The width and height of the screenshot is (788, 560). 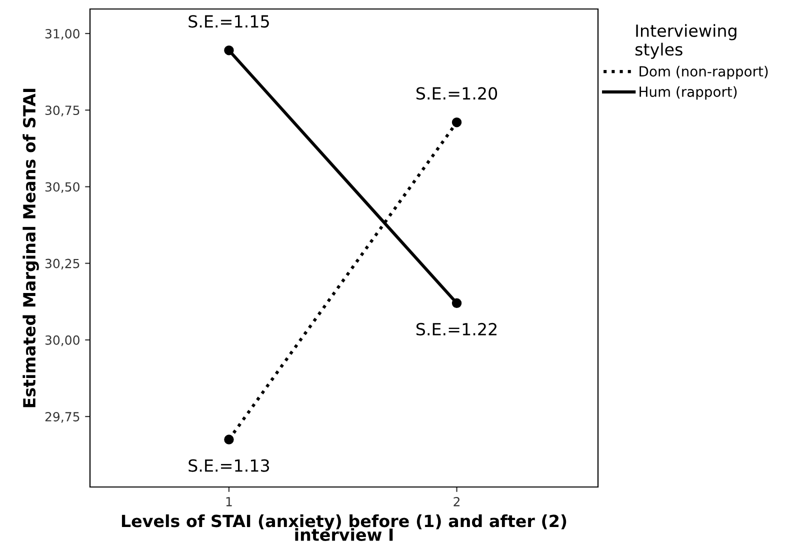 I want to click on y-tick-label: 30,75, so click(x=62, y=111).